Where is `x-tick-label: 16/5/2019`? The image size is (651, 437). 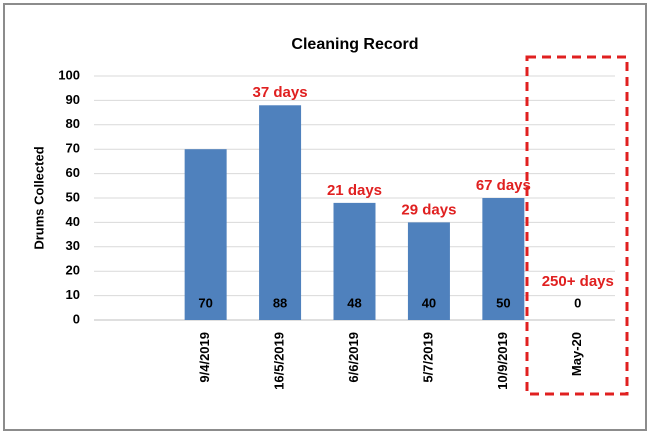
x-tick-label: 16/5/2019 is located at coordinates (279, 361).